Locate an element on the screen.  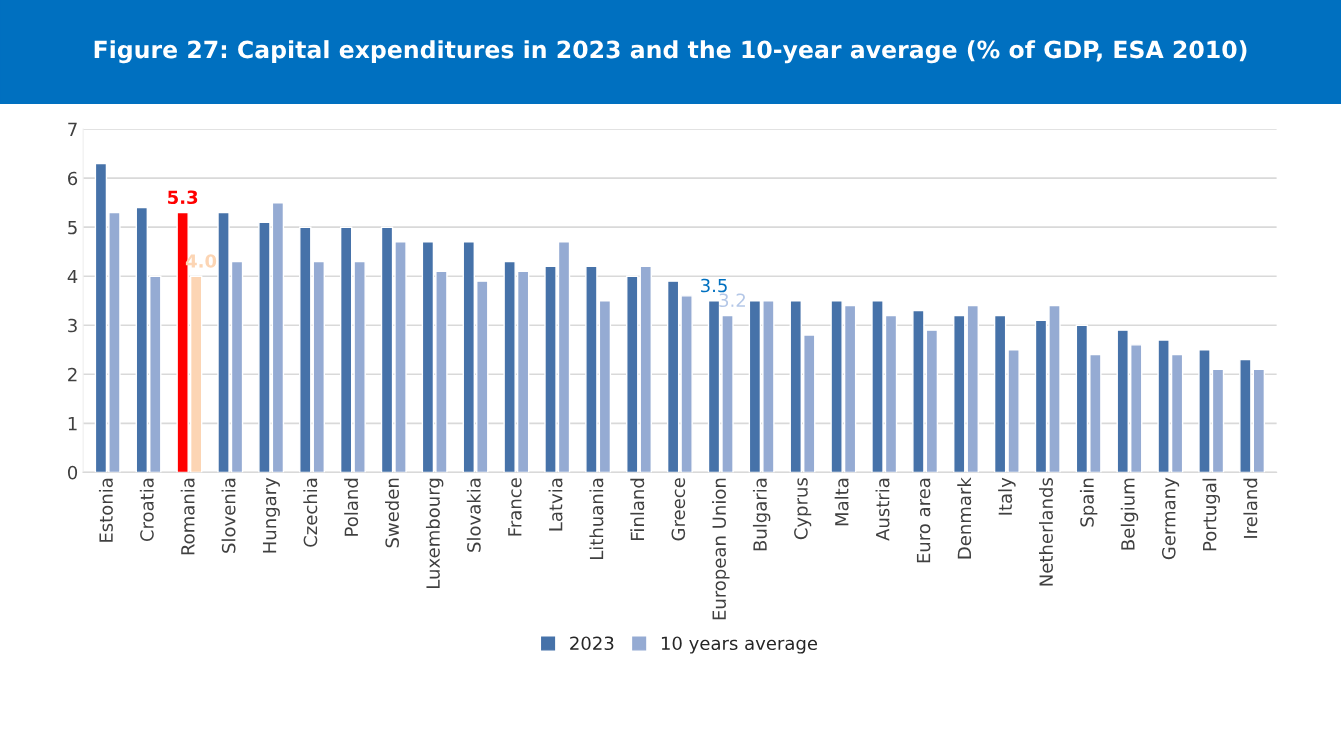
y-tick-label: 7 is located at coordinates (72, 129).